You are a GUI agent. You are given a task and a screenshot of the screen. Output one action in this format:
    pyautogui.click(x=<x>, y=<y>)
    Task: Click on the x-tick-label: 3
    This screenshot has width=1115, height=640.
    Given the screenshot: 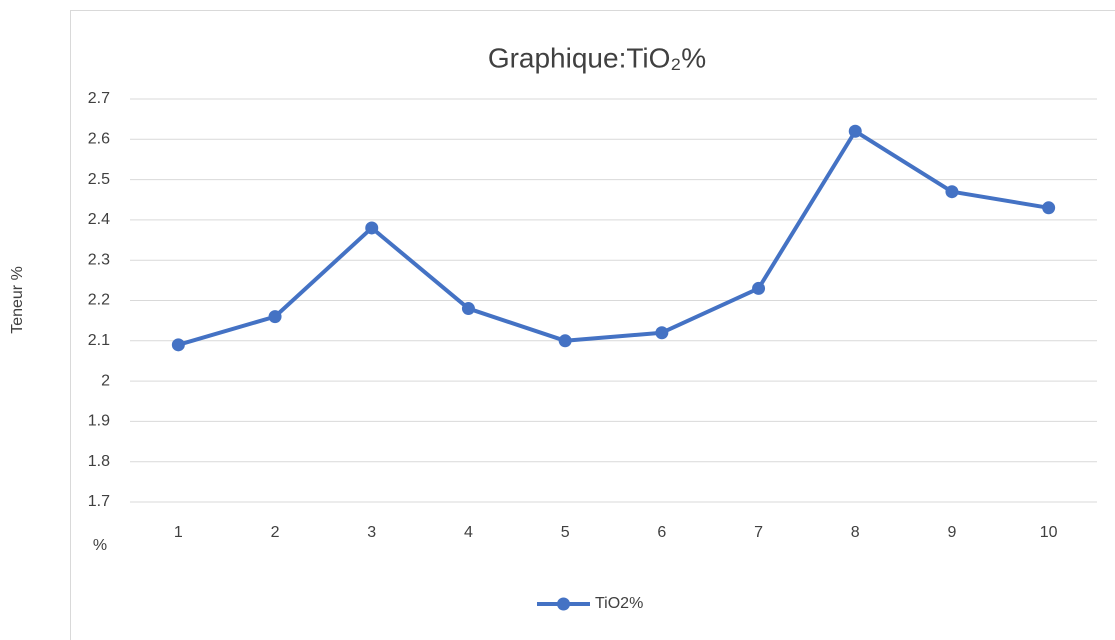 What is the action you would take?
    pyautogui.click(x=371, y=532)
    